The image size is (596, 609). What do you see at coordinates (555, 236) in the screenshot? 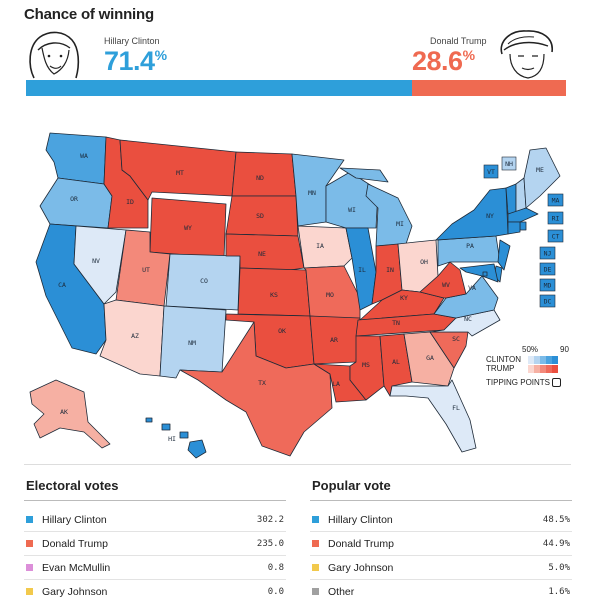
I see `state-box-ct` at bounding box center [555, 236].